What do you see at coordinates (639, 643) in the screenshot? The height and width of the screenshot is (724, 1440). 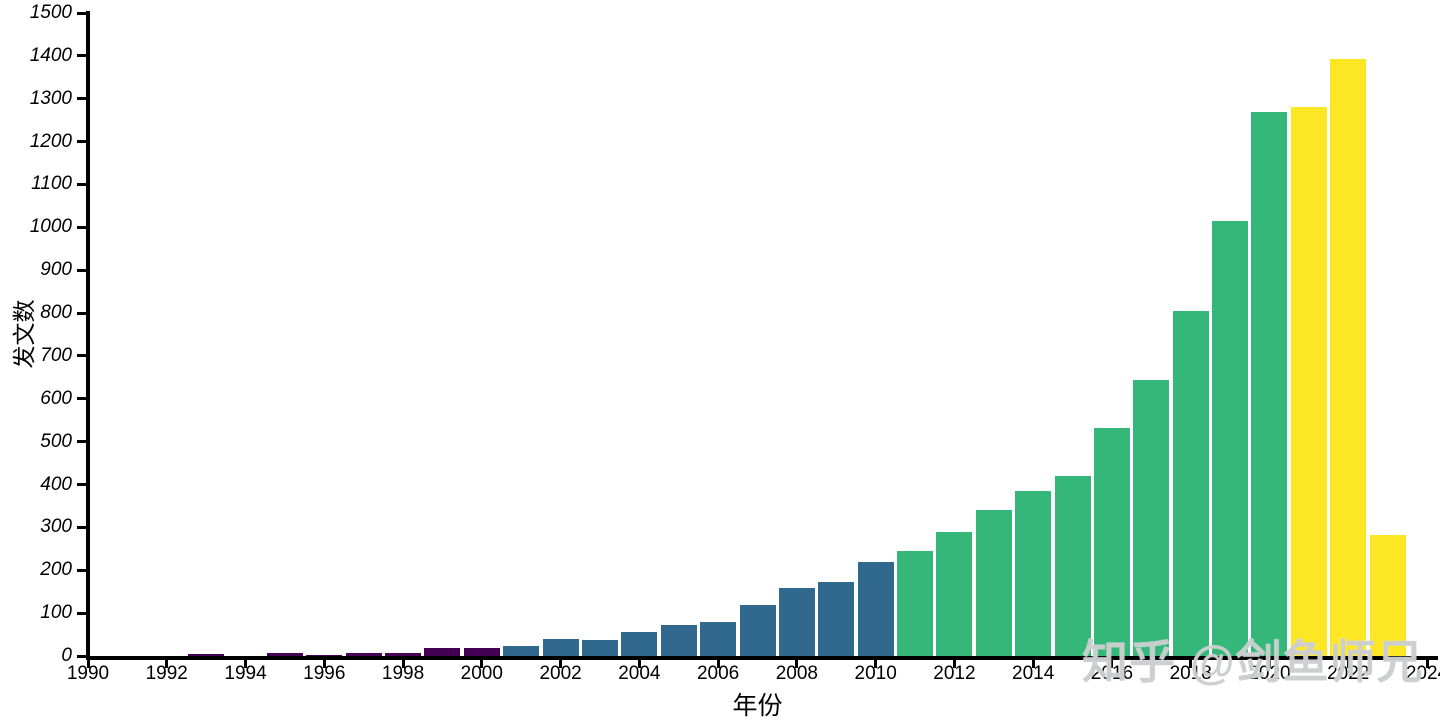 I see `bar-2004` at bounding box center [639, 643].